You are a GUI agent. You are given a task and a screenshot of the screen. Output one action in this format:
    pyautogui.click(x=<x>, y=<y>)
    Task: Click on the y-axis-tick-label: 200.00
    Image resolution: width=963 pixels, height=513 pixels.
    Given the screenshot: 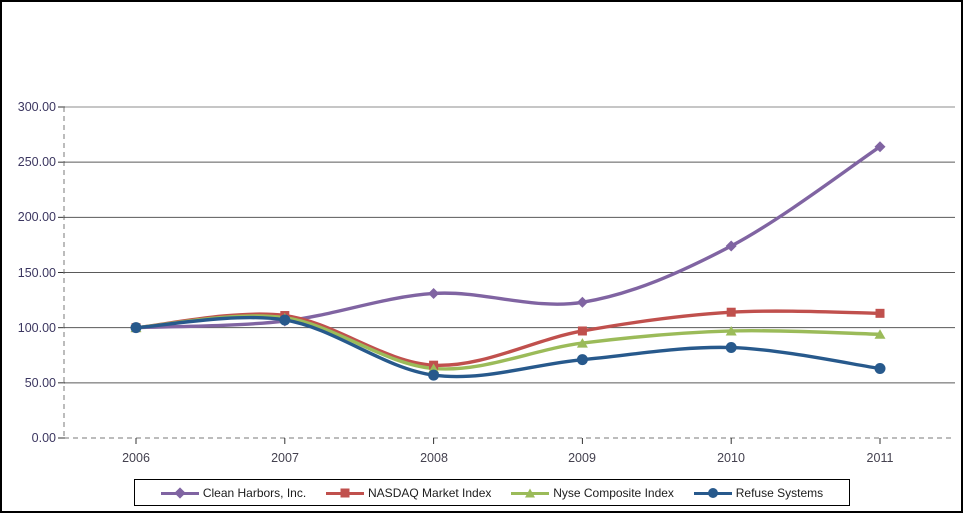 What is the action you would take?
    pyautogui.click(x=36, y=217)
    